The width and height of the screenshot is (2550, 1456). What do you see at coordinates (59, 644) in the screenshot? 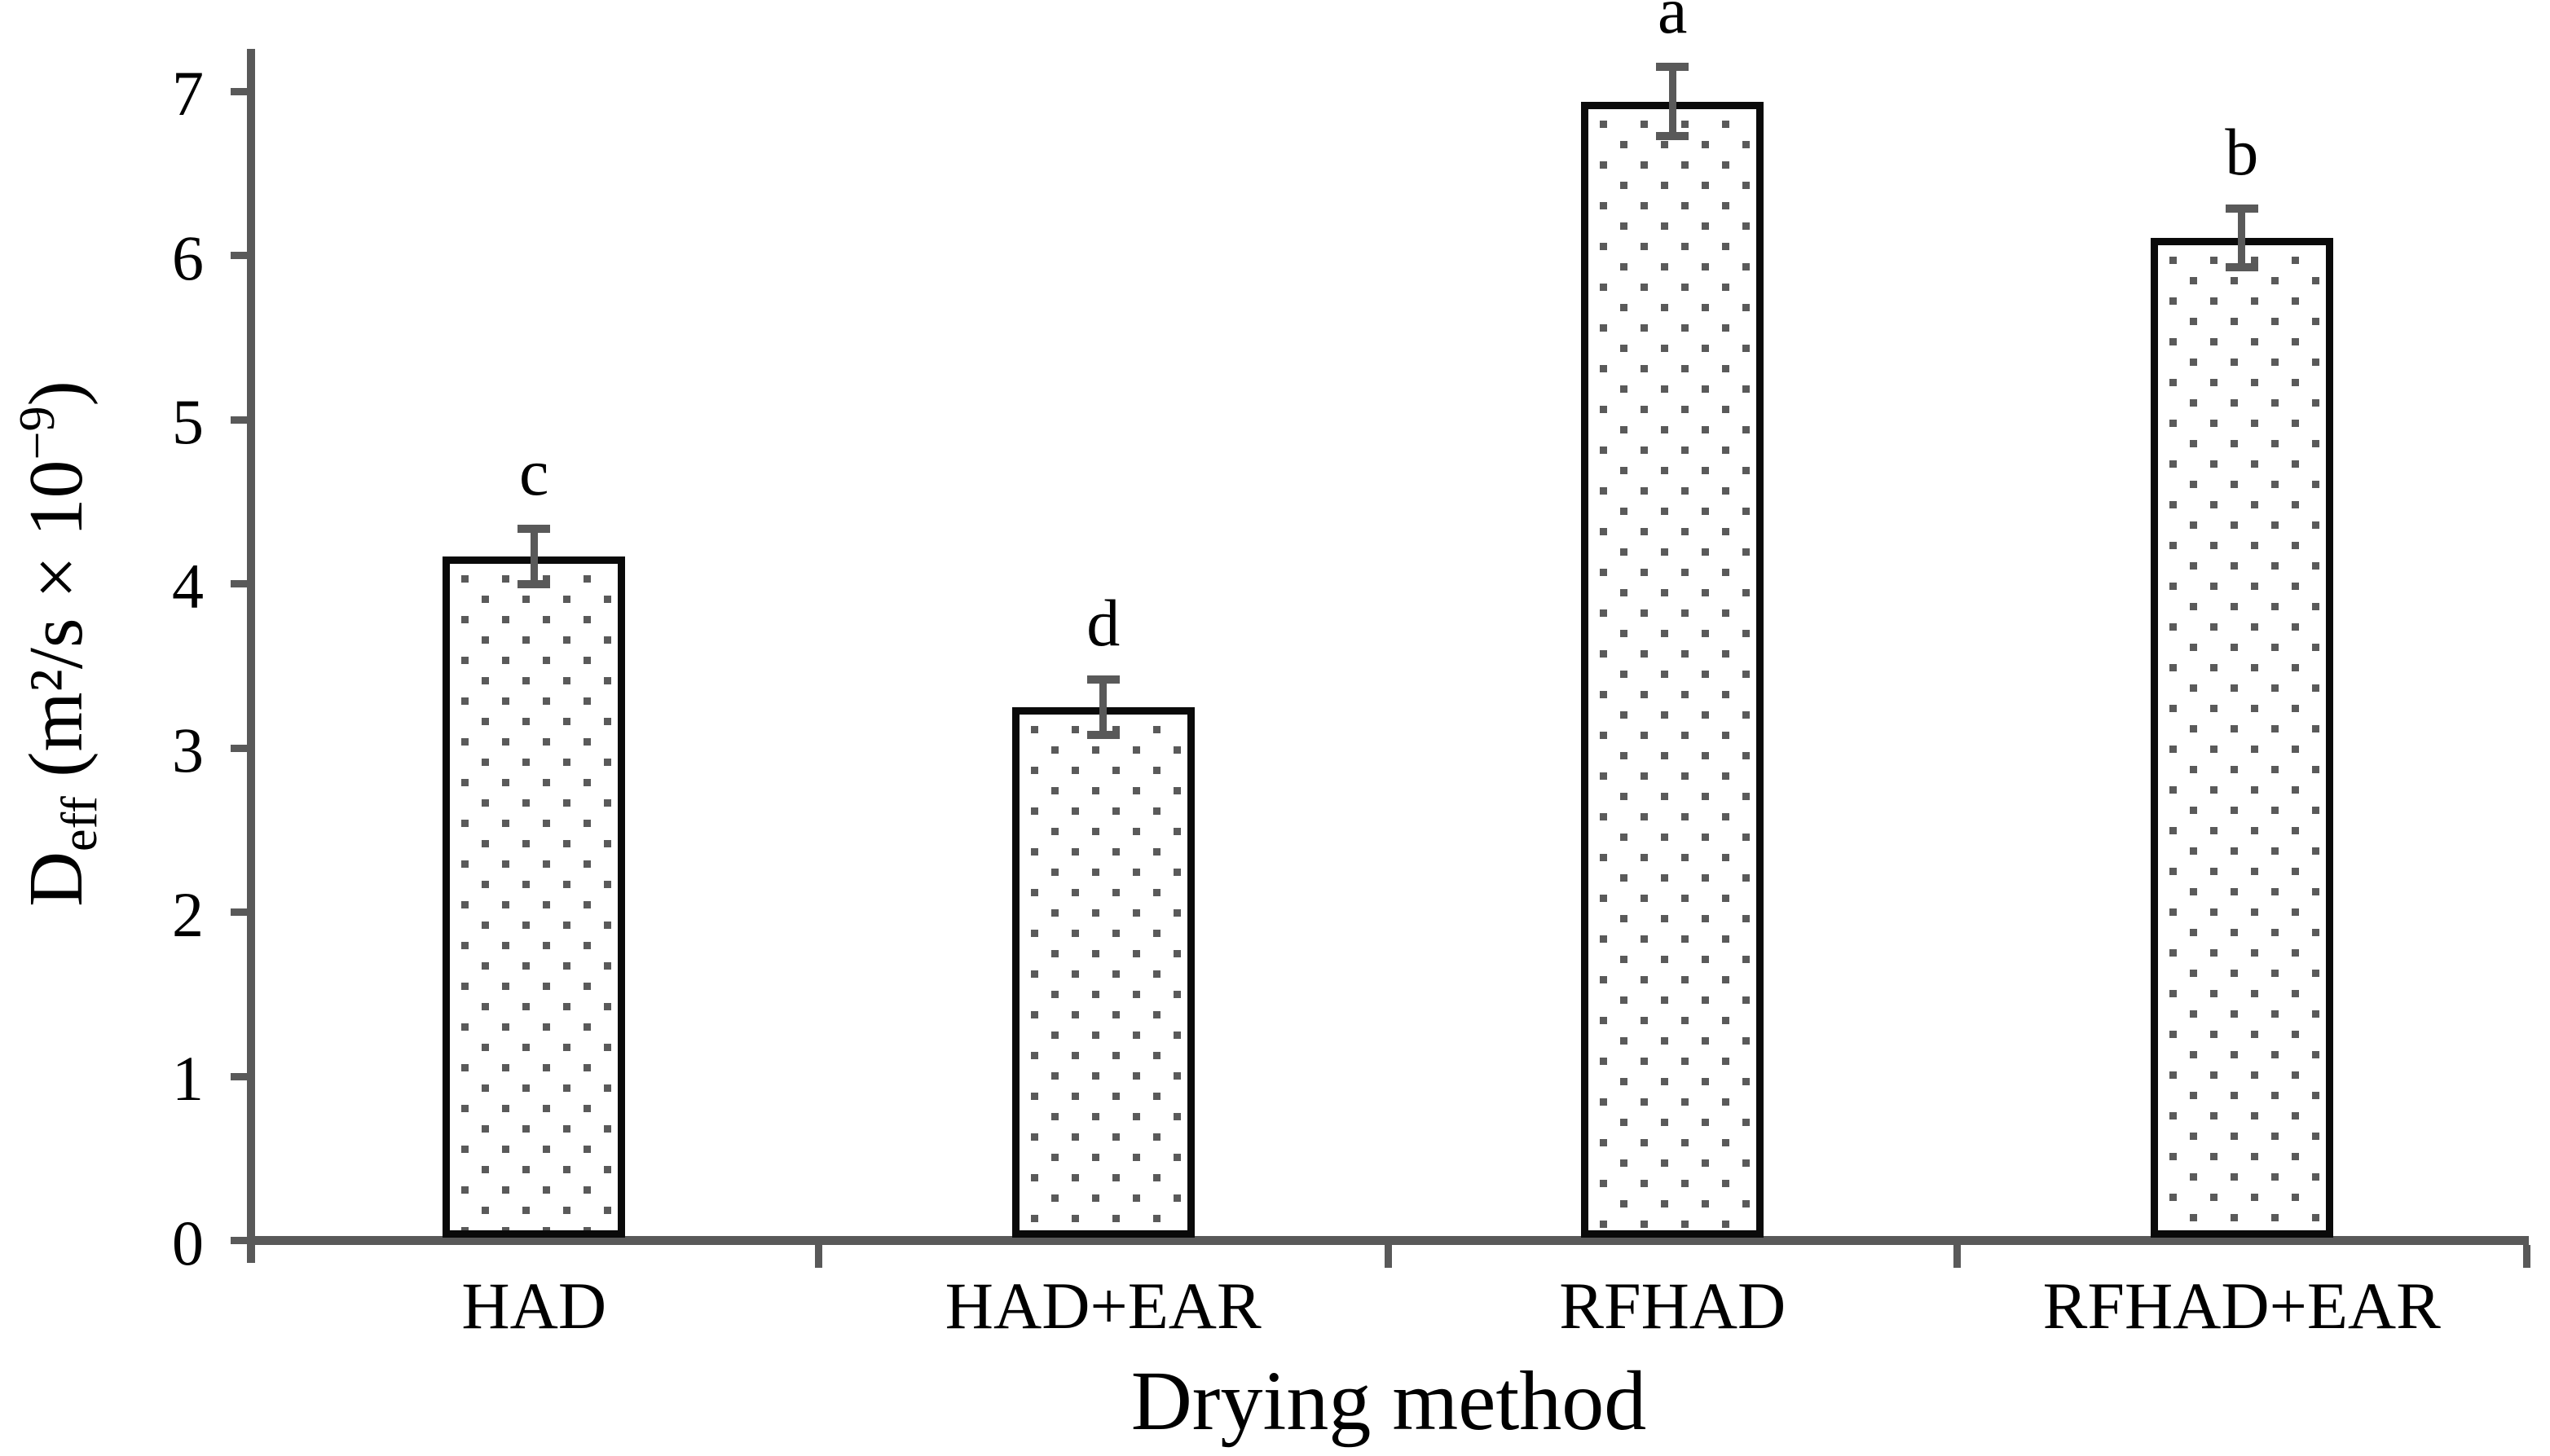
I see `y-axis-title: Deff (m²/s × 10−9)` at bounding box center [59, 644].